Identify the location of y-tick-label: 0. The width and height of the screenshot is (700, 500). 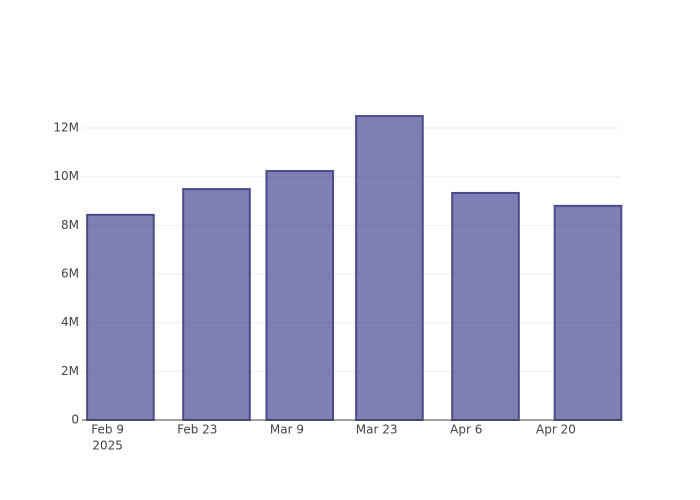
(75, 420).